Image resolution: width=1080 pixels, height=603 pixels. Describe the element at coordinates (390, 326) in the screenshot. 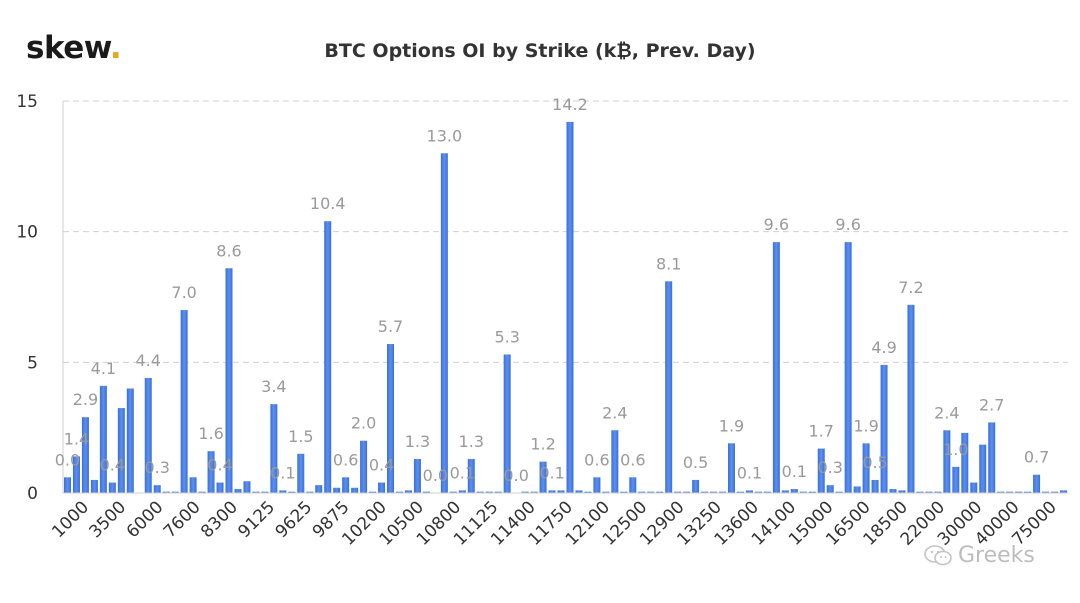

I see `data-label: 5.7` at that location.